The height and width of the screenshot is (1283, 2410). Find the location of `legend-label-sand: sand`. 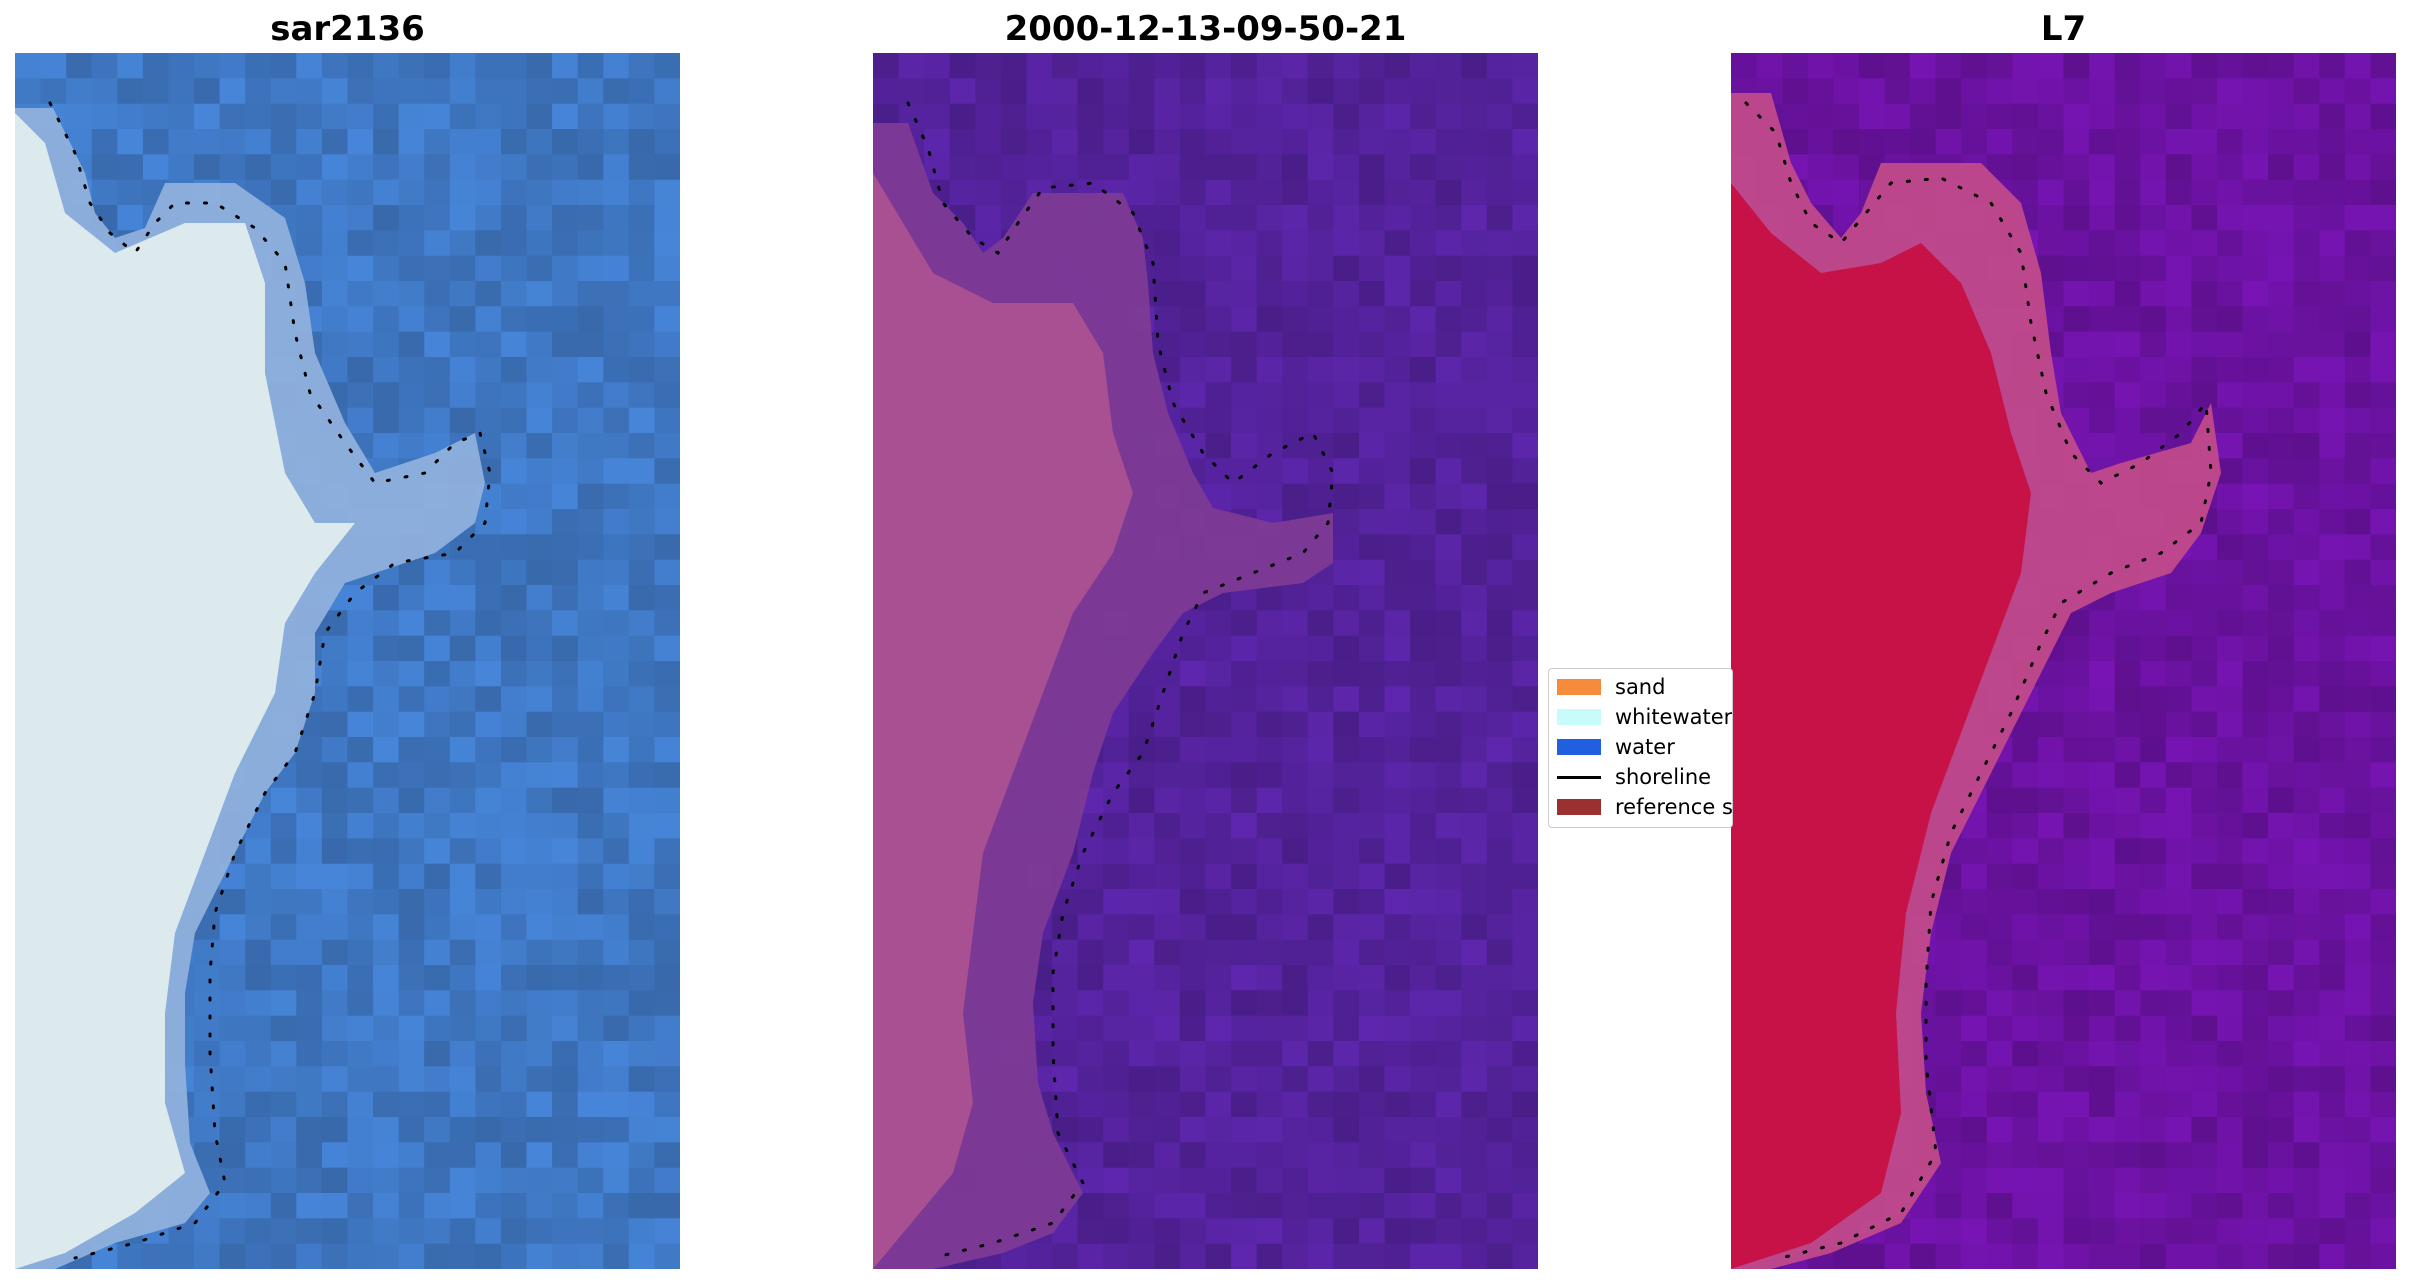

legend-label-sand: sand is located at coordinates (1640, 687).